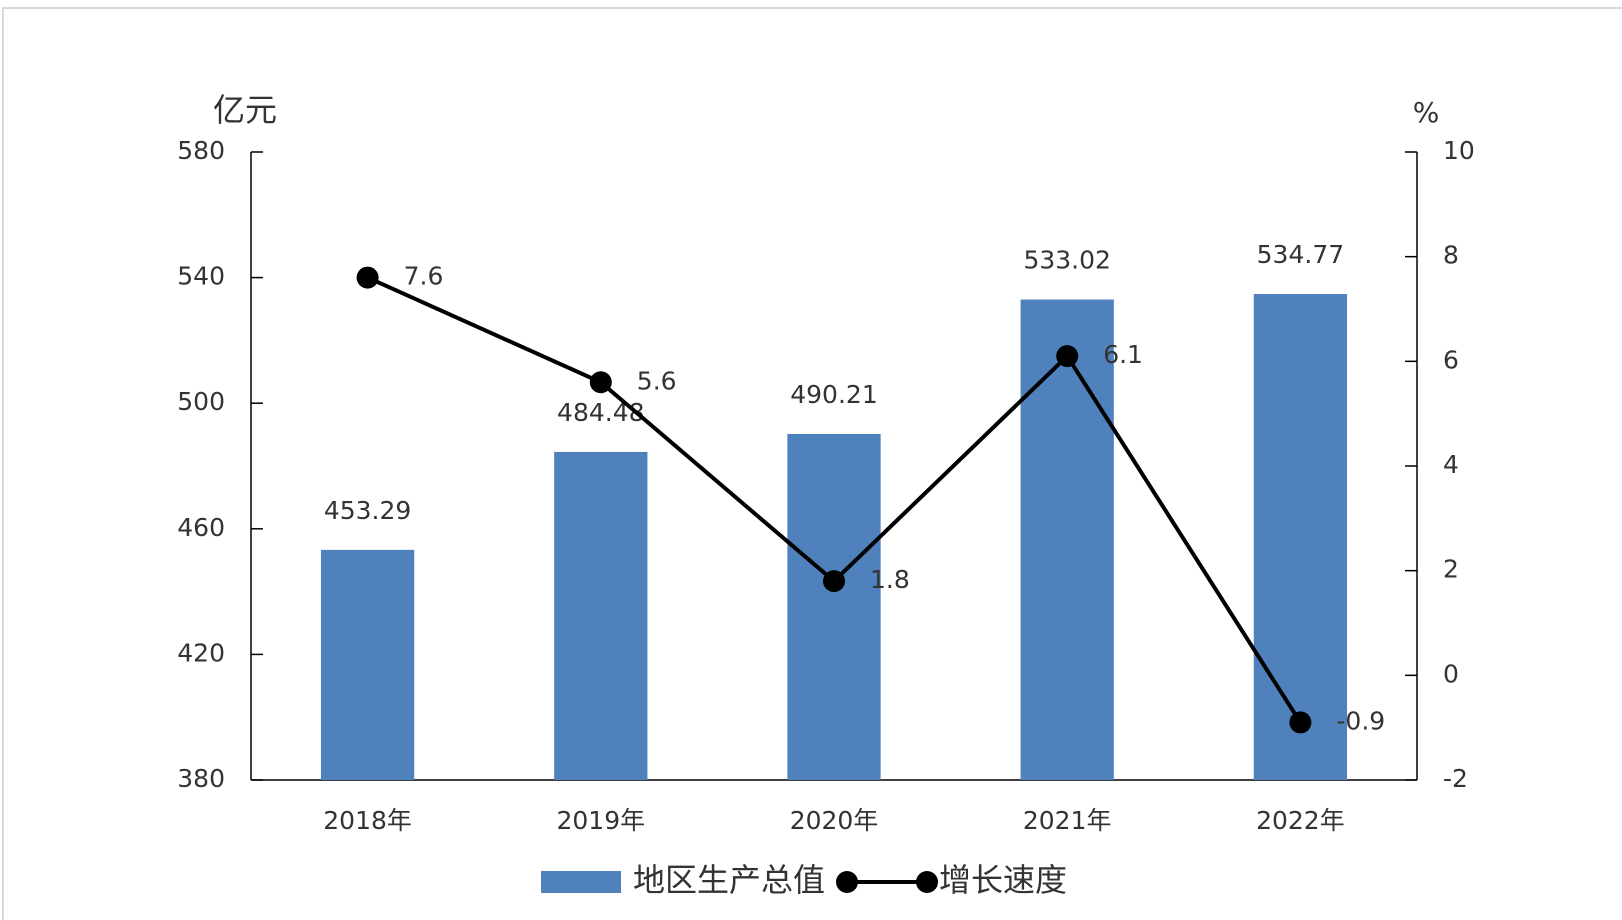 The image size is (1622, 920). What do you see at coordinates (424, 276) in the screenshot?
I see `line-value-label: 7.6` at bounding box center [424, 276].